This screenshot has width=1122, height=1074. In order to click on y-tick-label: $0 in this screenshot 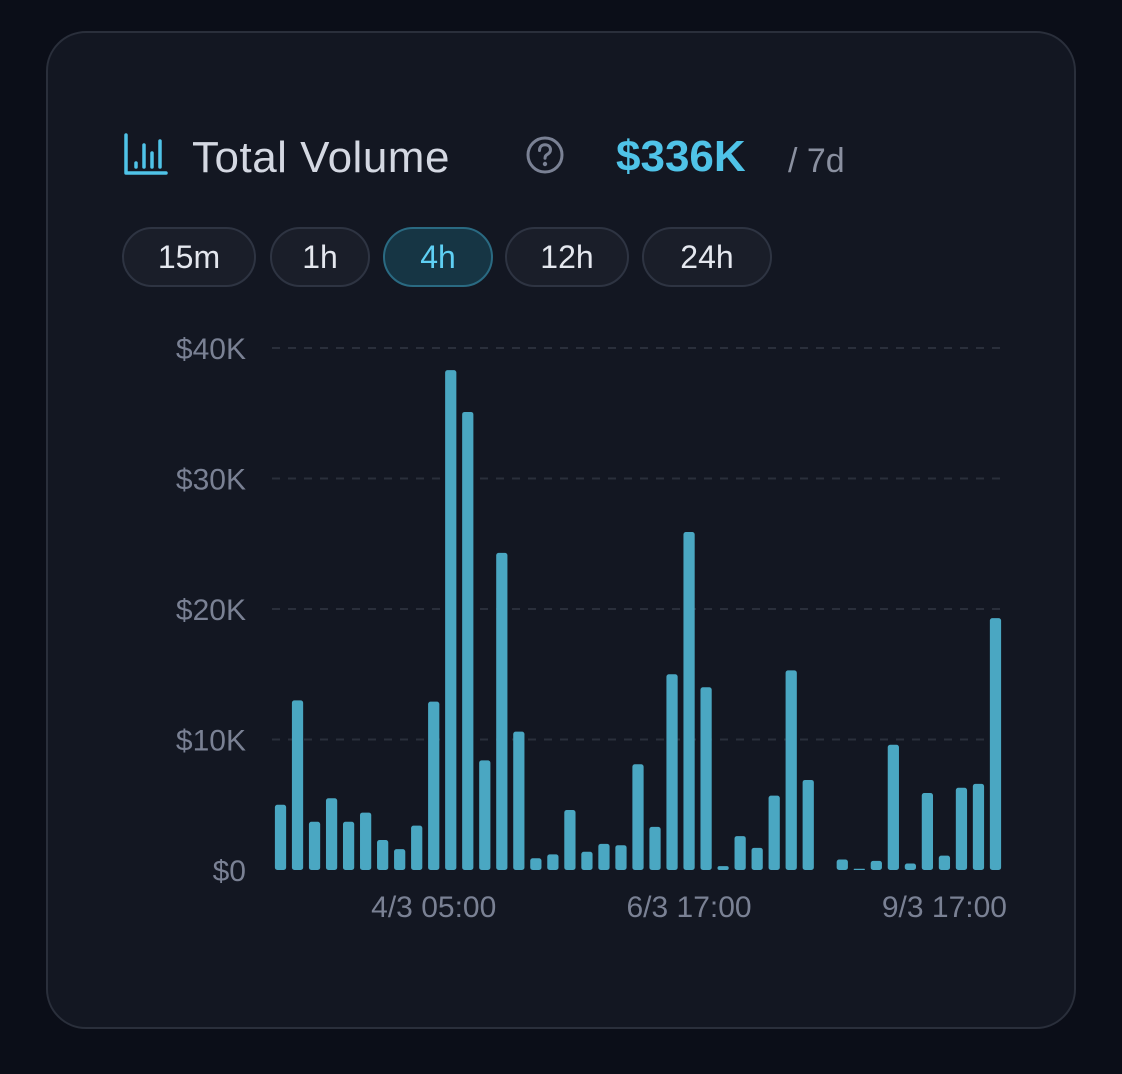, I will do `click(229, 871)`.